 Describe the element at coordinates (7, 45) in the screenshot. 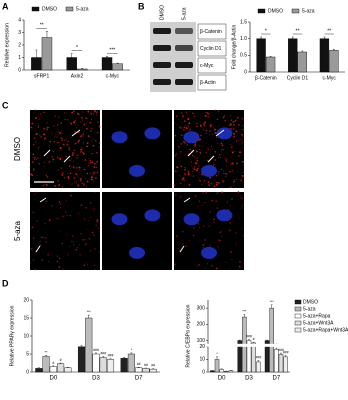

I see `y-axis-label: Relative expression` at that location.